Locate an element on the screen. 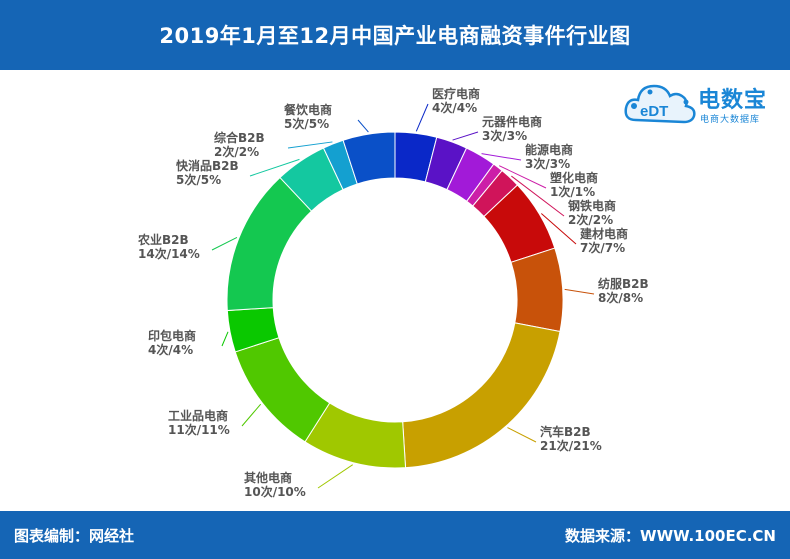 The image size is (790, 559). slice-value-label: 1次/1% is located at coordinates (572, 191).